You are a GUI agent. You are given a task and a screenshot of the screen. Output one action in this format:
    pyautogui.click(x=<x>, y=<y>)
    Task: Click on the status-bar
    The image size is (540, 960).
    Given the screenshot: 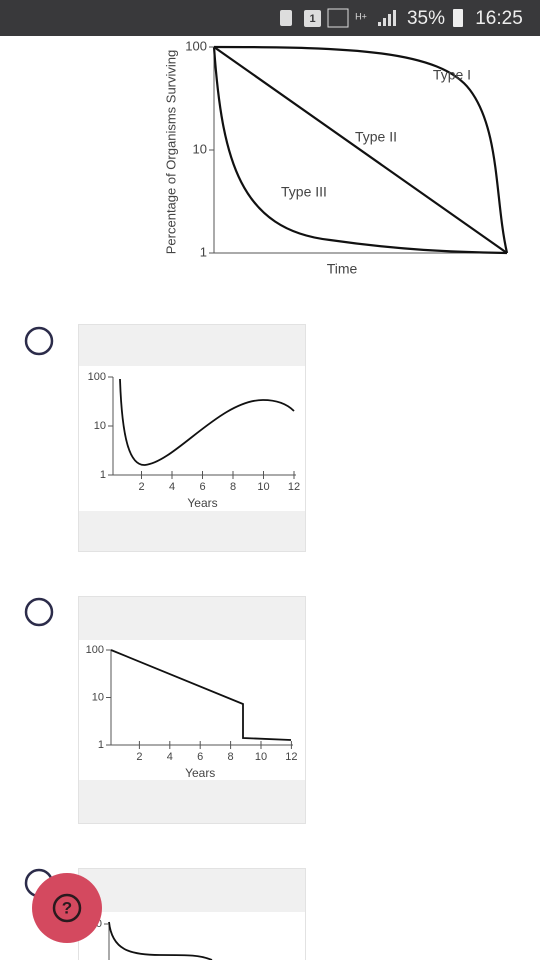 What is the action you would take?
    pyautogui.click(x=270, y=18)
    